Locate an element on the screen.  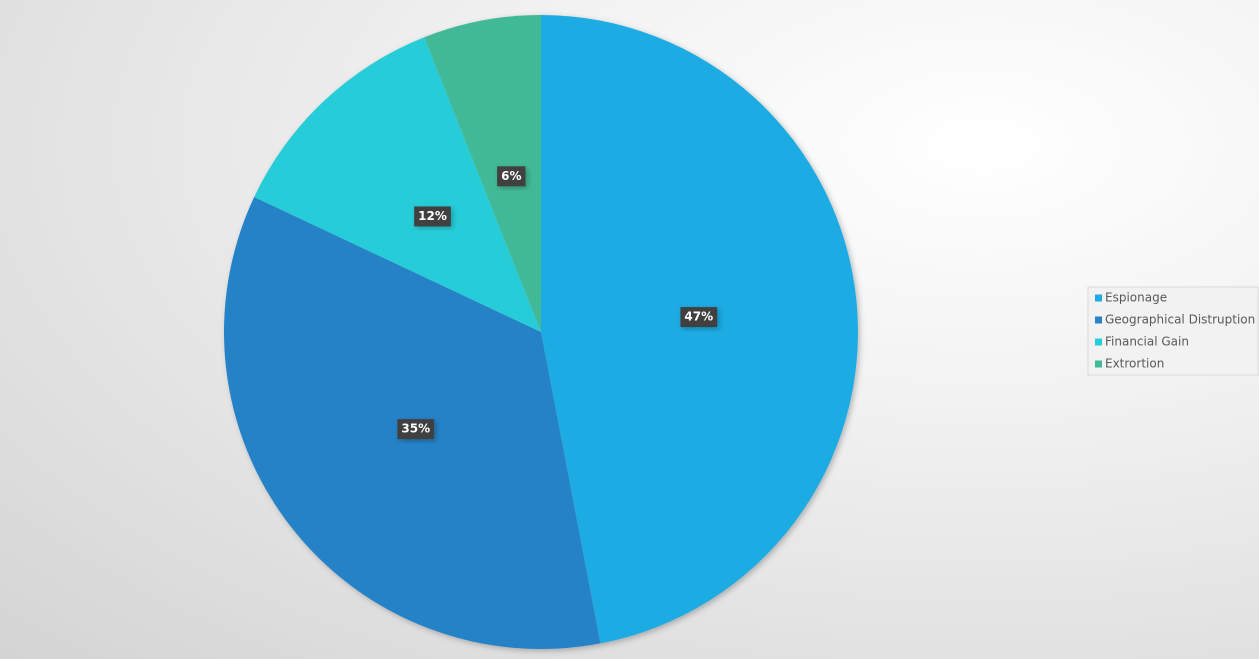
data-label: 12% is located at coordinates (432, 216).